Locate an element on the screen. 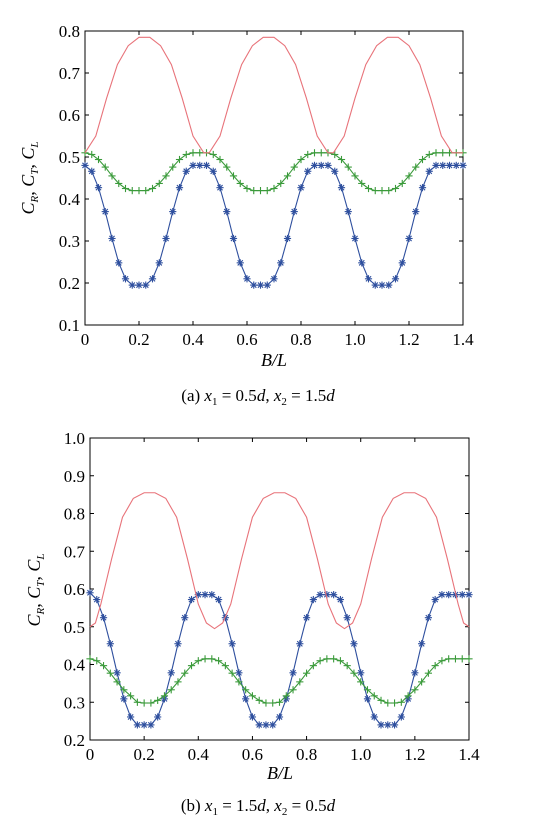 The height and width of the screenshot is (818, 537). y-tick-label: 0.2 is located at coordinates (69, 283).